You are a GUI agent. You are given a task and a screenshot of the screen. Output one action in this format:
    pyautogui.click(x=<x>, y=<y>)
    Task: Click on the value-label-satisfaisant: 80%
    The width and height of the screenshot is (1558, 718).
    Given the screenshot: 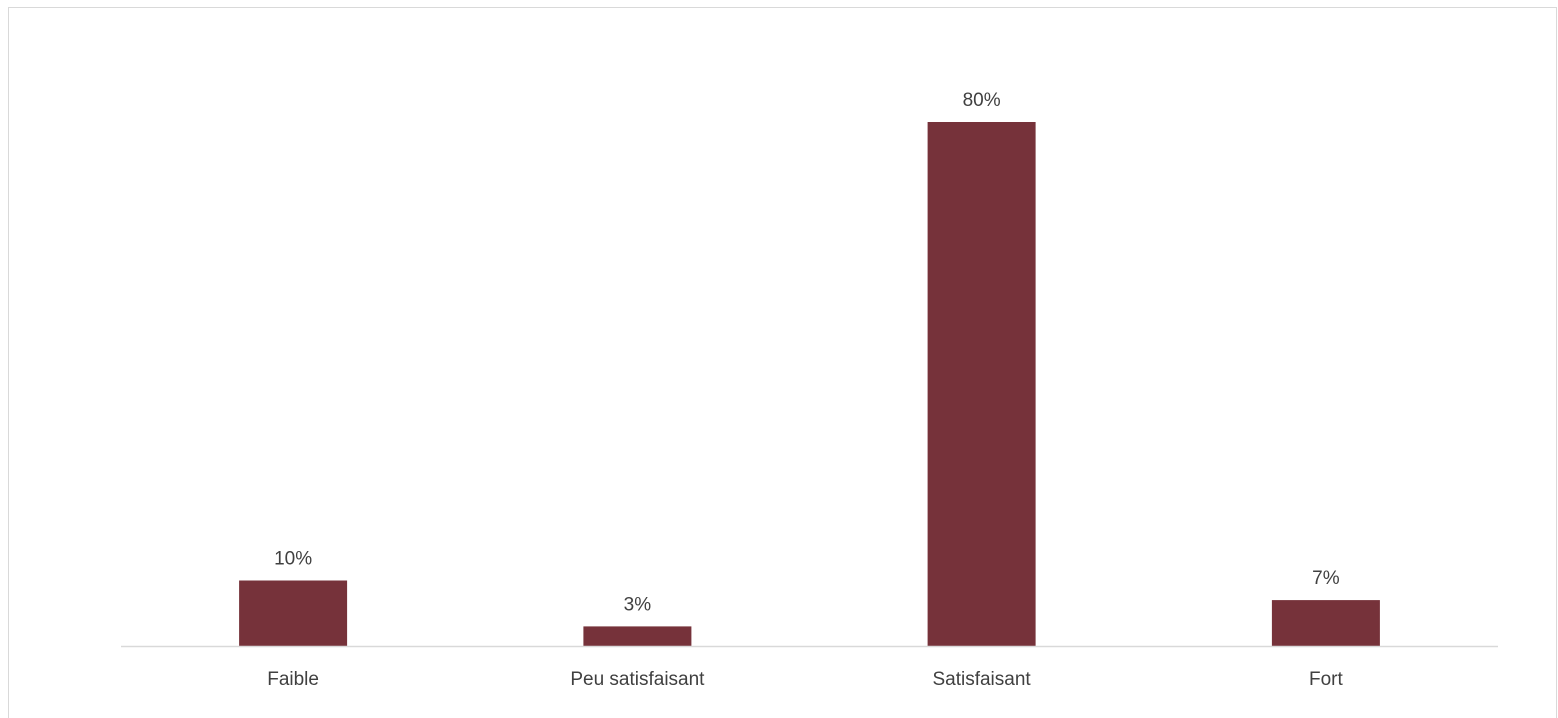 What is the action you would take?
    pyautogui.click(x=982, y=100)
    